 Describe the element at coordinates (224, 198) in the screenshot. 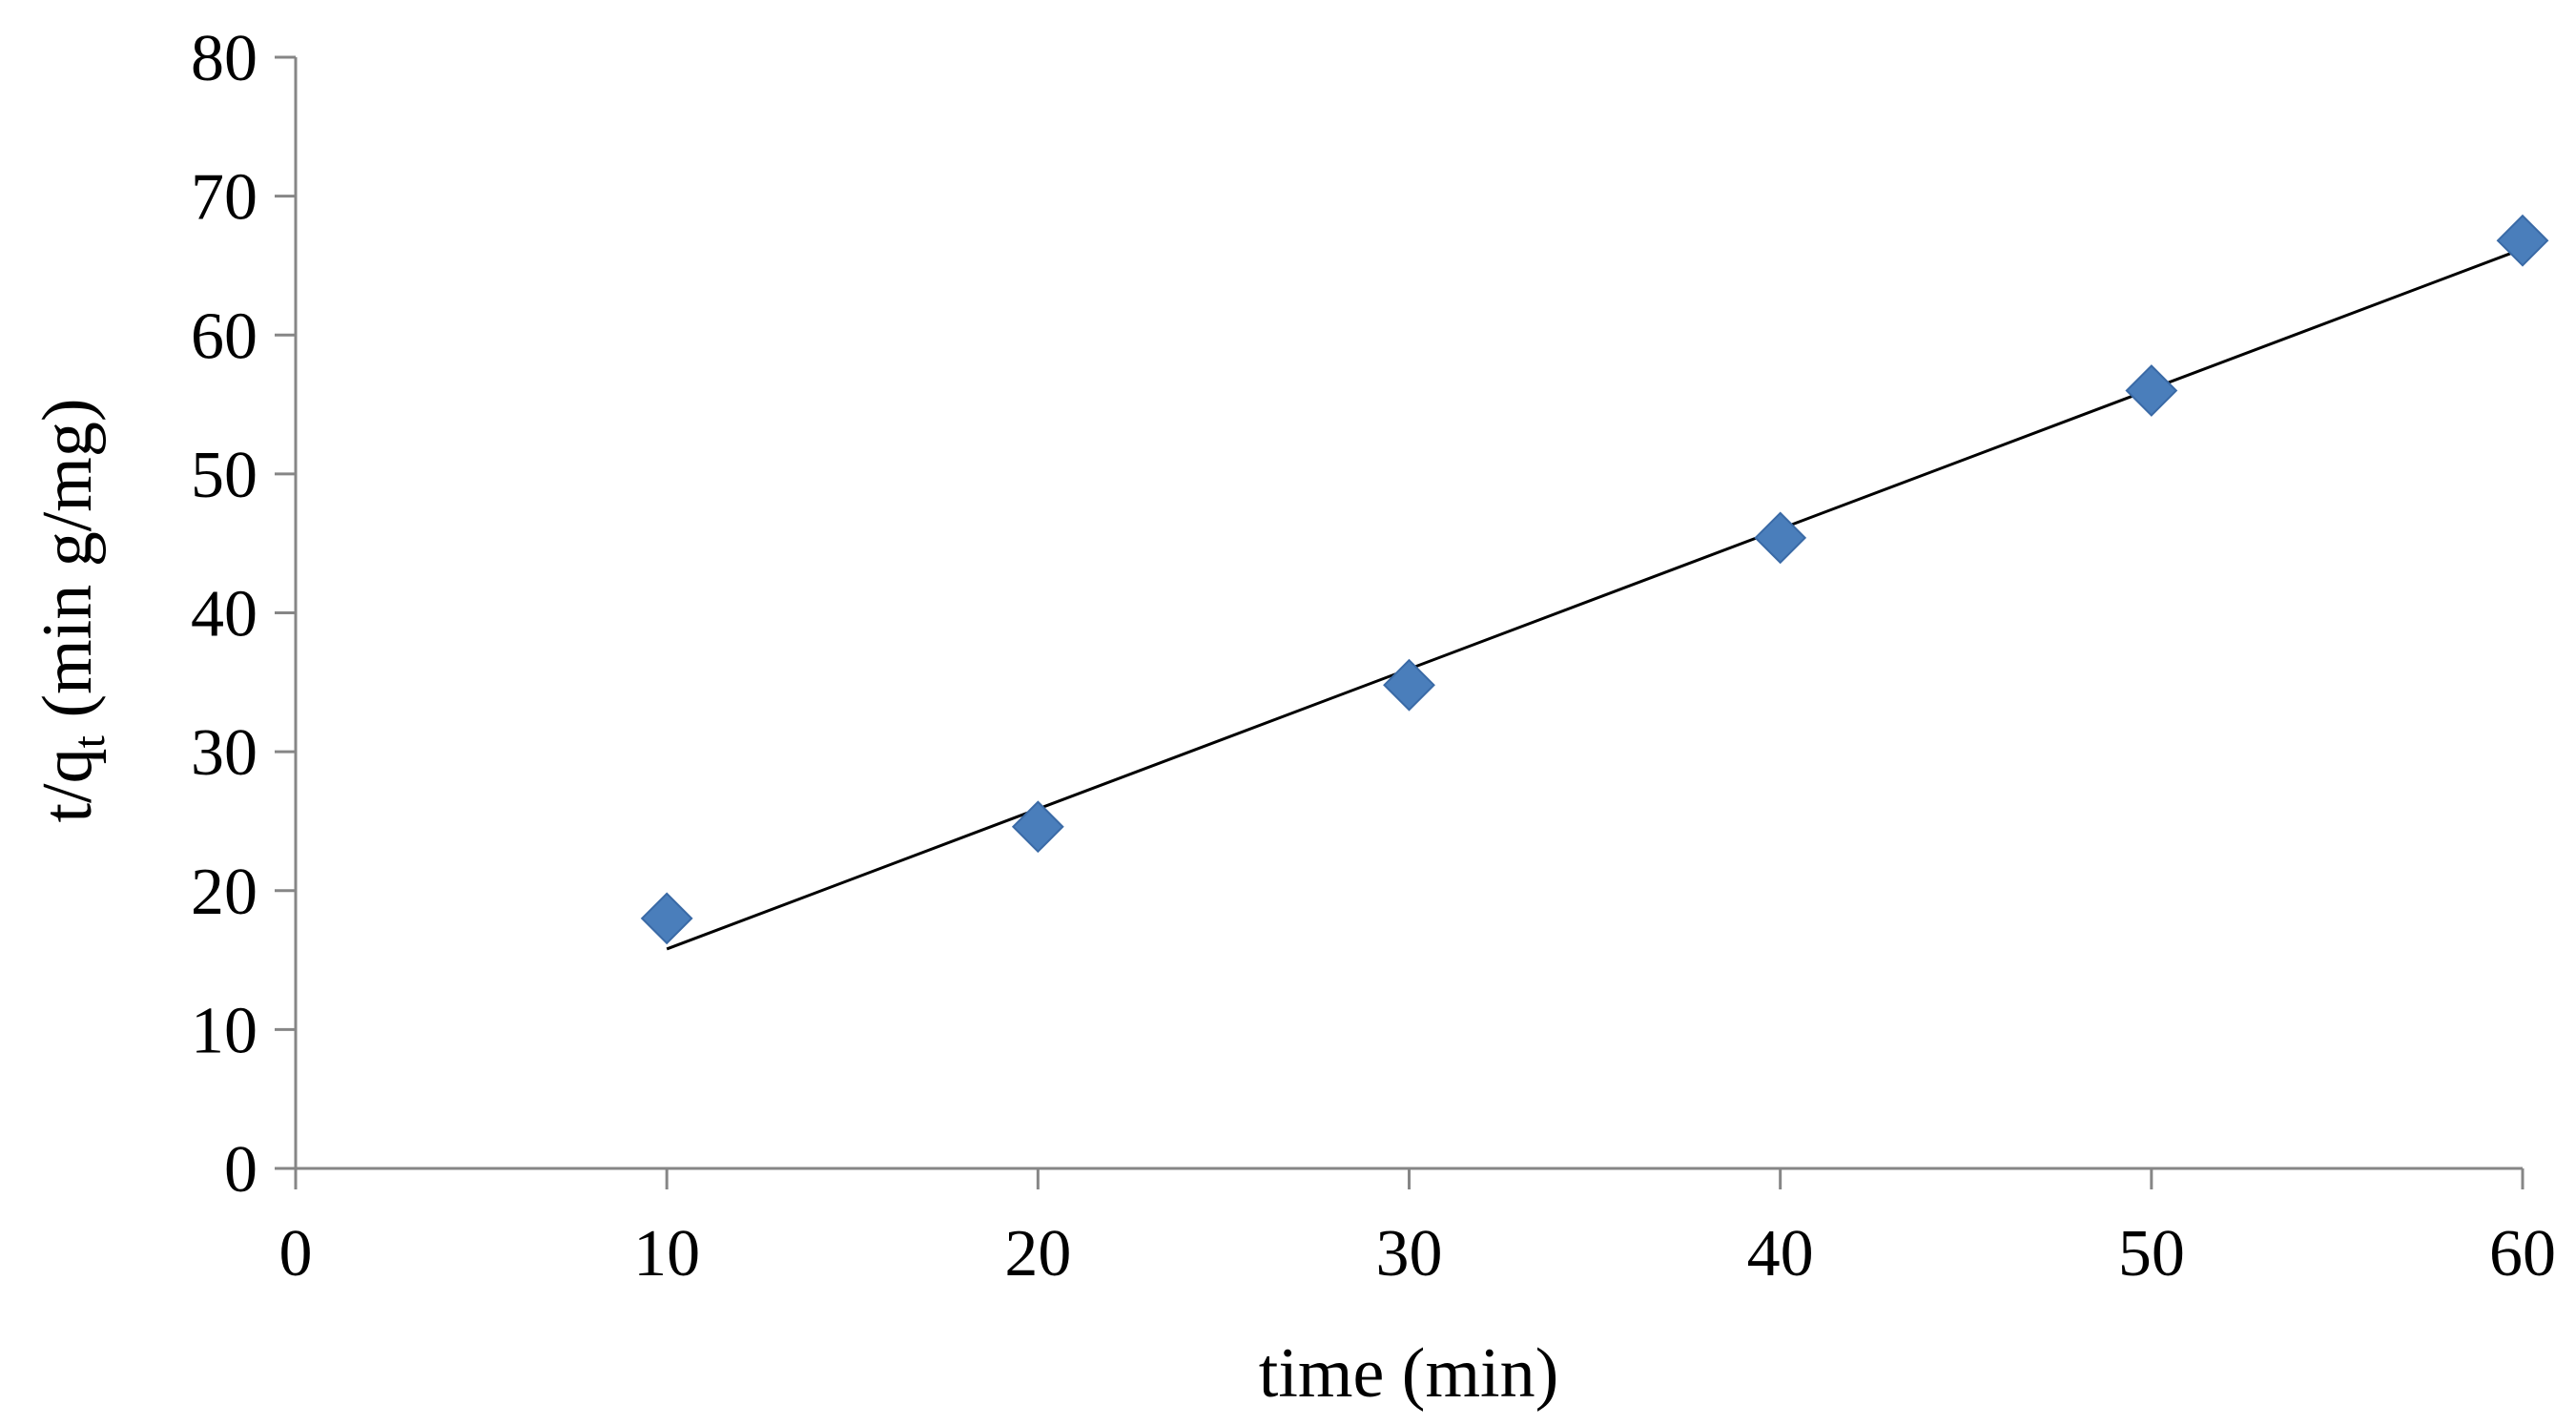

I see `y-tick-label: 70` at that location.